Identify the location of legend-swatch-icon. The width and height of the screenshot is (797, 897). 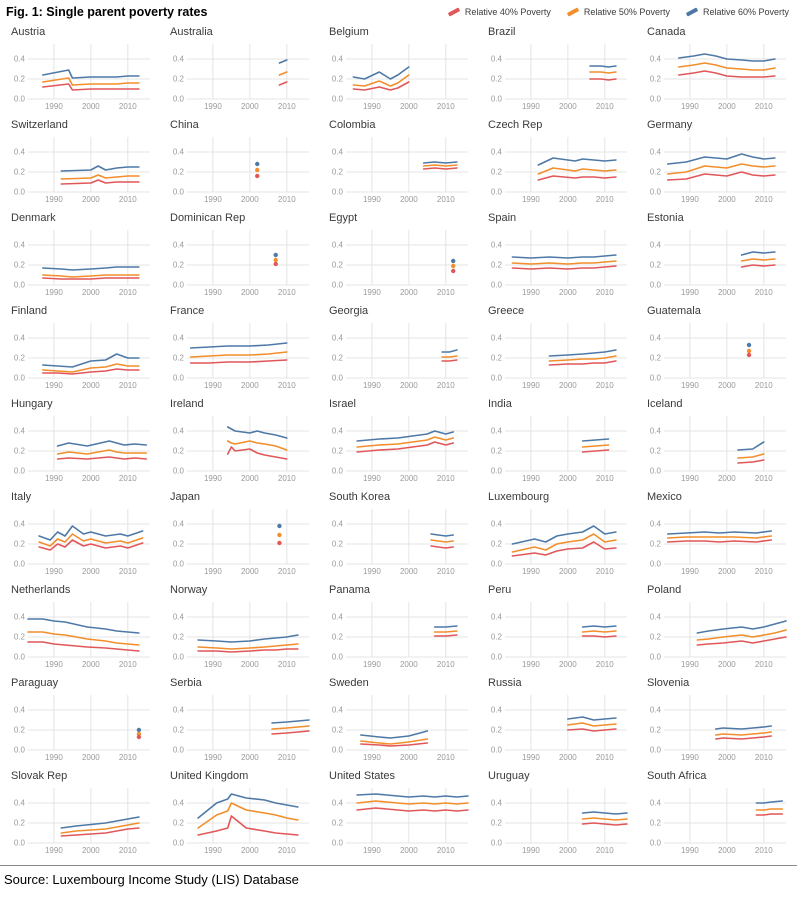
(454, 12).